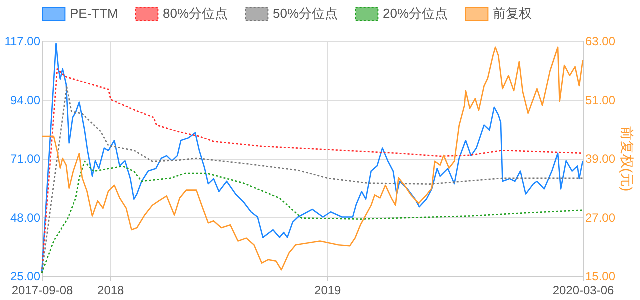 The width and height of the screenshot is (640, 300). What do you see at coordinates (328, 291) in the screenshot?
I see `x-tick-label: 2019` at bounding box center [328, 291].